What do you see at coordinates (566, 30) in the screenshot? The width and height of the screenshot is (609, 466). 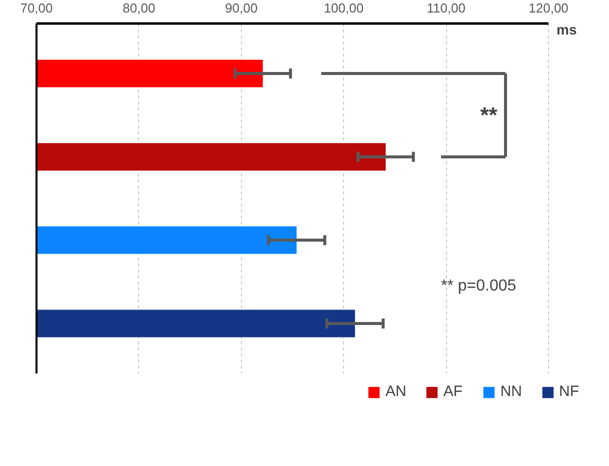 I see `x-axis-title: ms` at bounding box center [566, 30].